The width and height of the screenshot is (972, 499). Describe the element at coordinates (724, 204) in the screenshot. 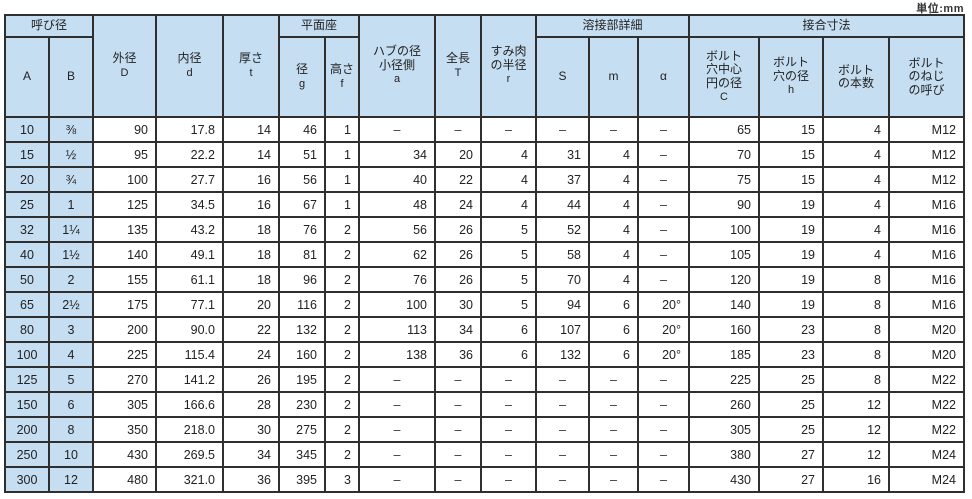

I see `cell-bolt-circle: 90` at that location.